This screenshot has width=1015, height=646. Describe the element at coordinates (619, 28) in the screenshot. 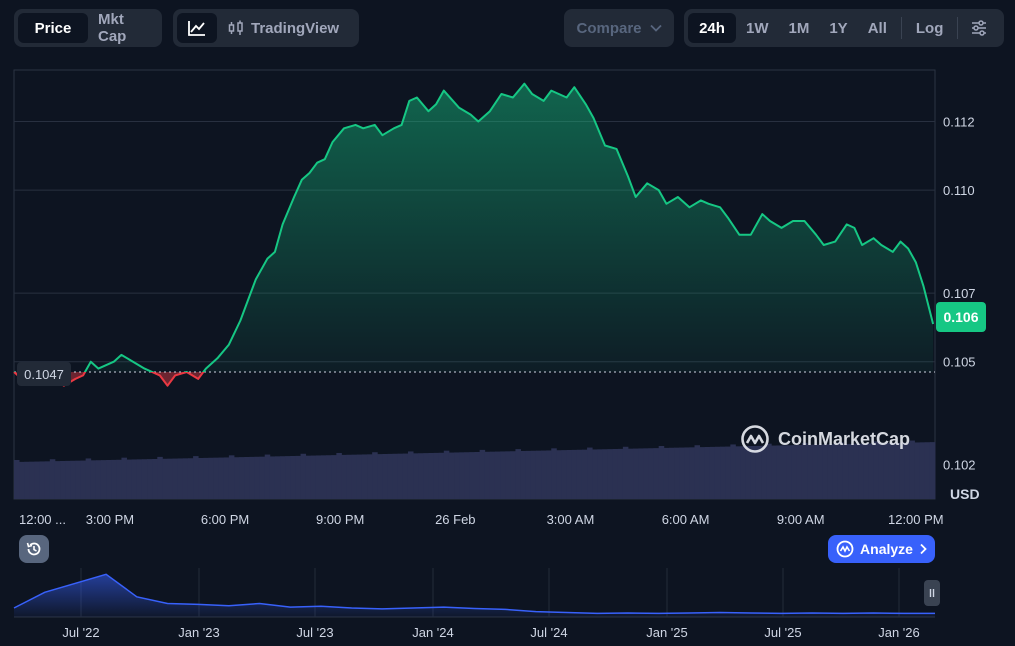

I see `compare-dropdown: Compare` at that location.